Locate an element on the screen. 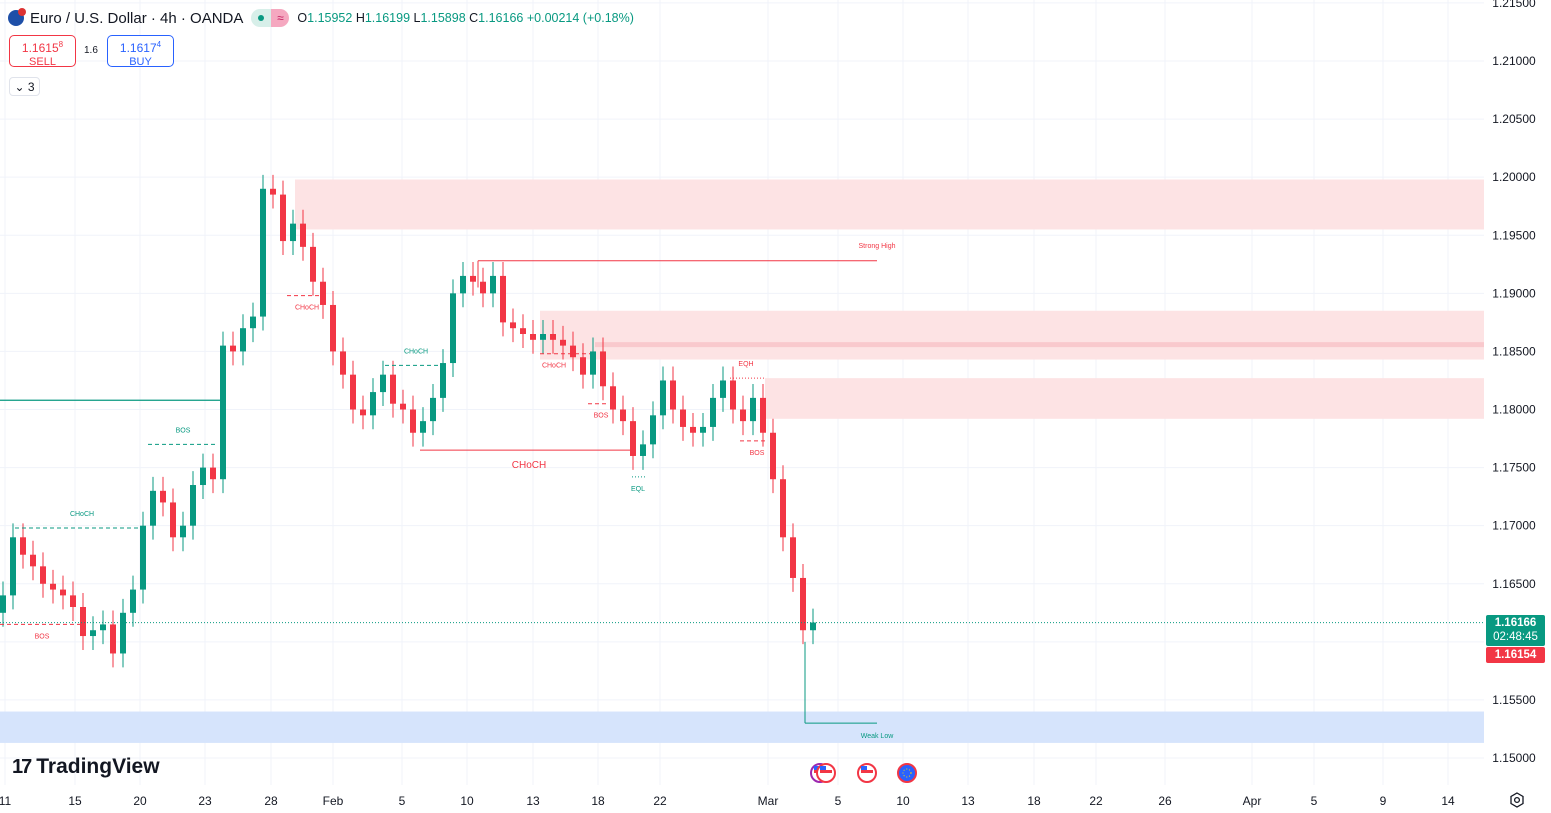  tradingview-logo: 17 TradingView is located at coordinates (86, 766).